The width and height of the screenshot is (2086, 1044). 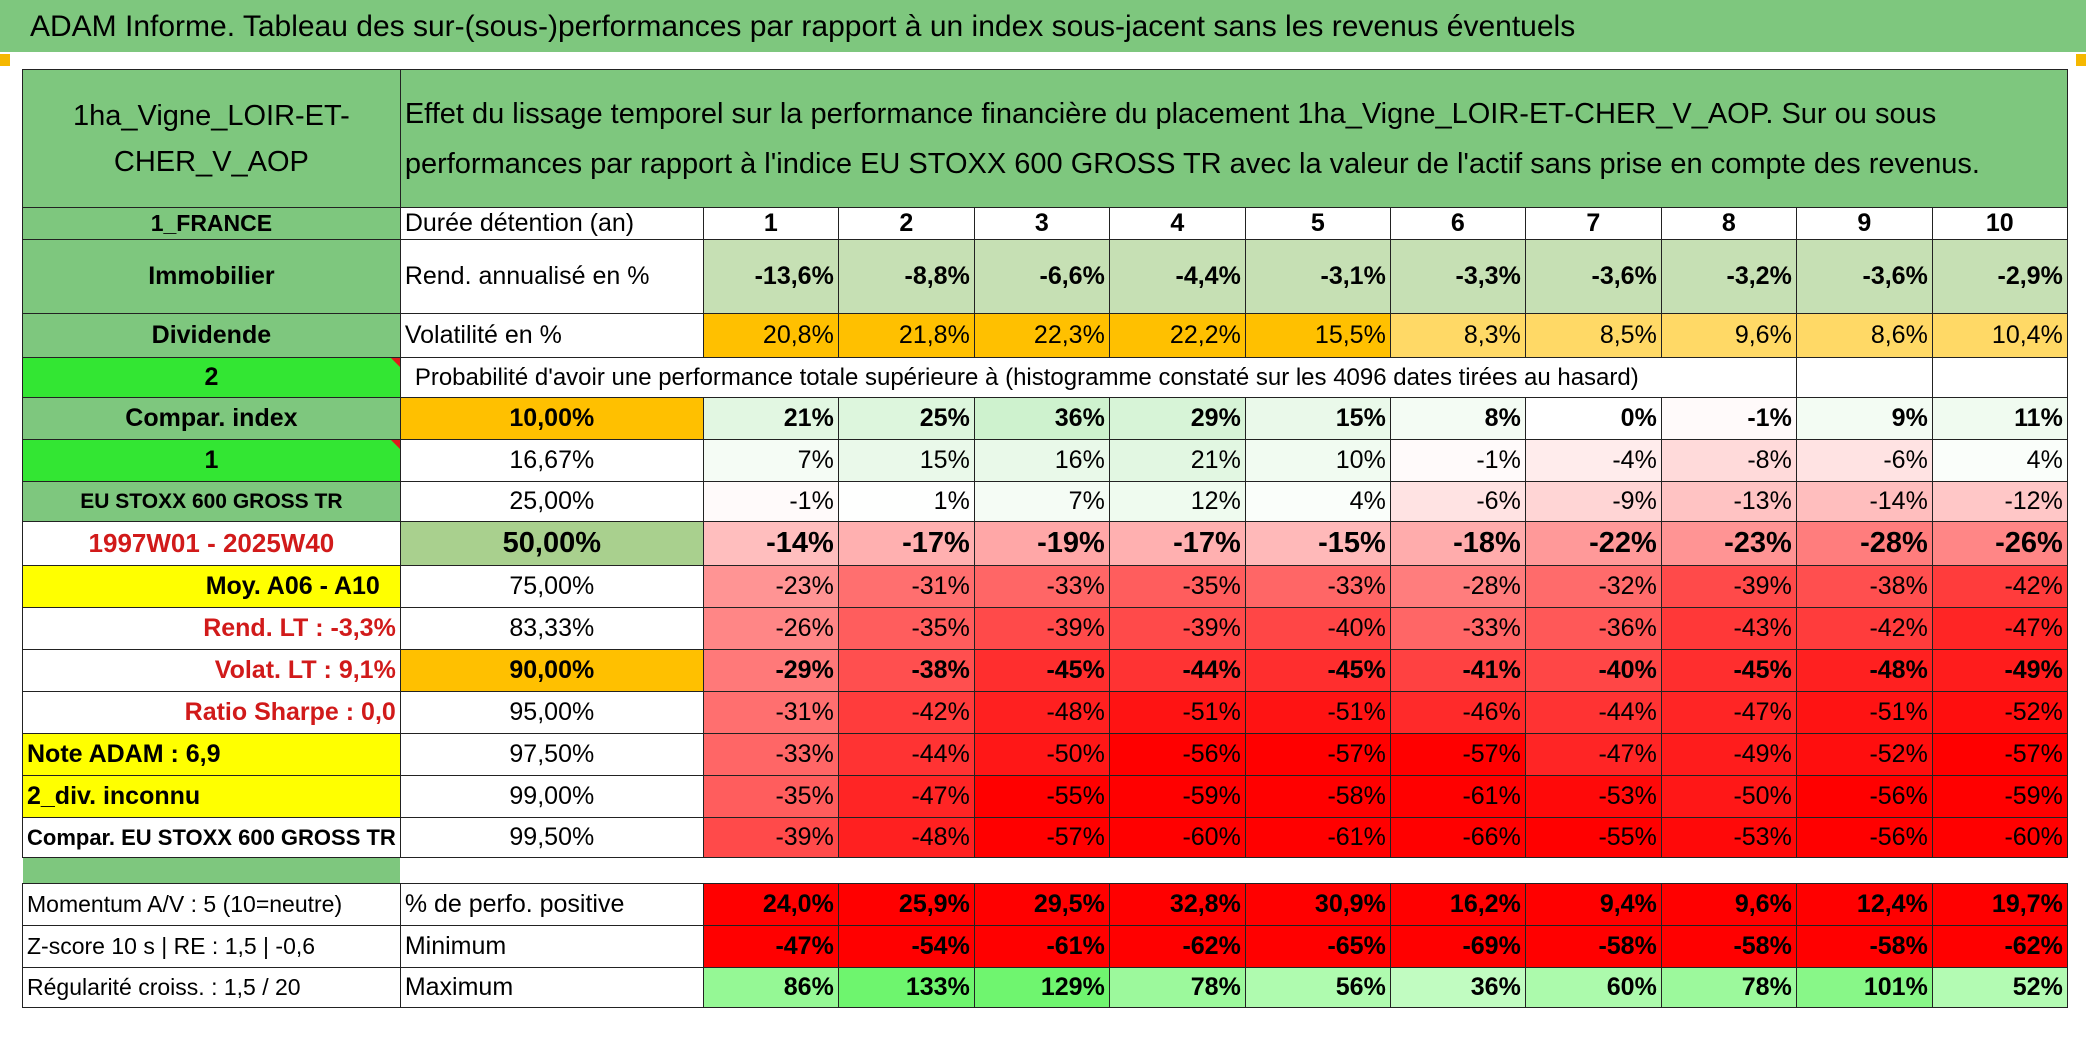 What do you see at coordinates (770, 223) in the screenshot?
I see `year-header: 1` at bounding box center [770, 223].